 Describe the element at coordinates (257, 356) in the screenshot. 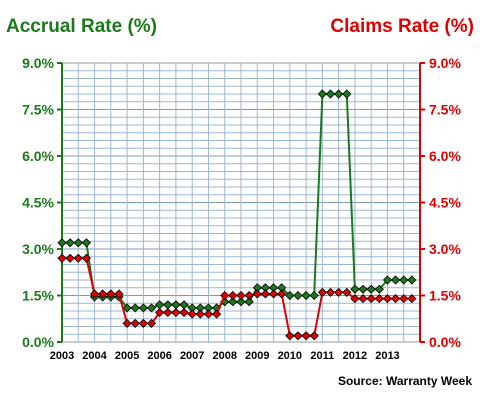

I see `x-tick-label: 2009` at that location.